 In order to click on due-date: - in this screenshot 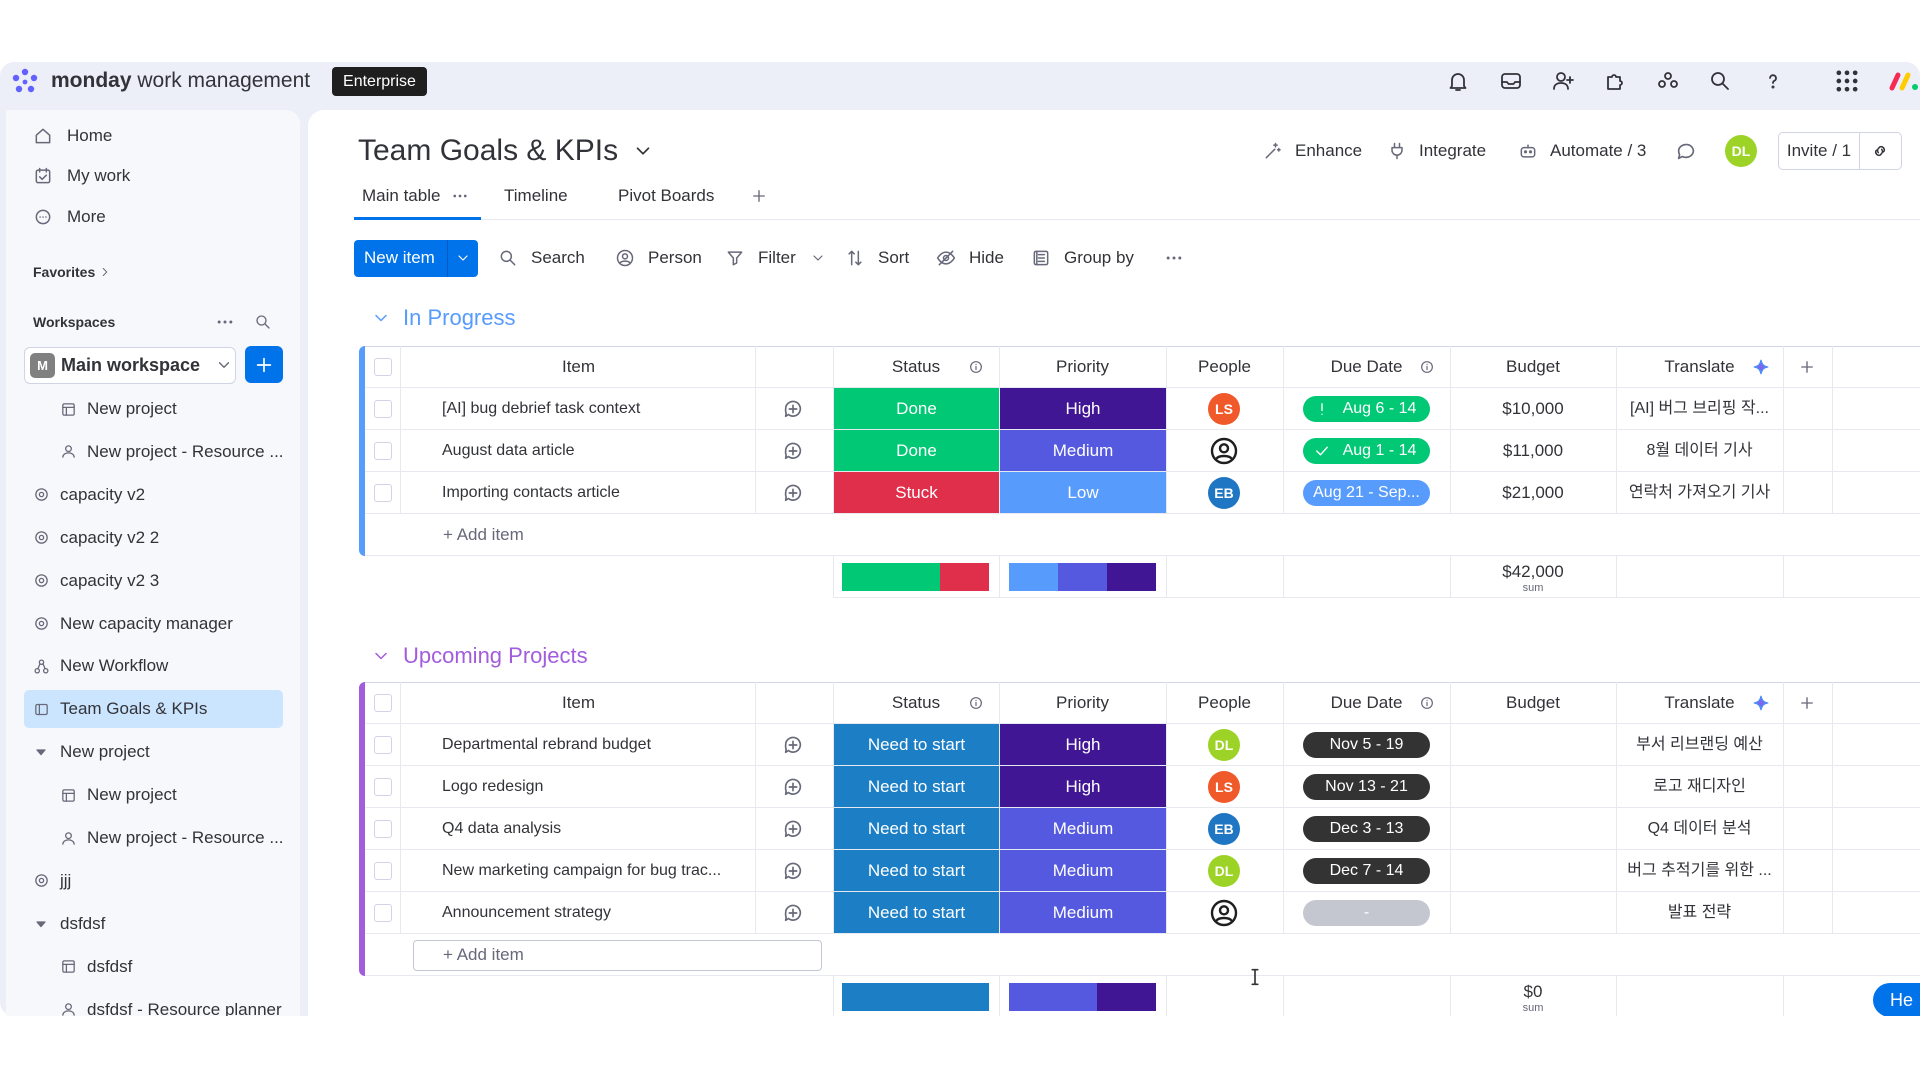, I will do `click(1366, 913)`.